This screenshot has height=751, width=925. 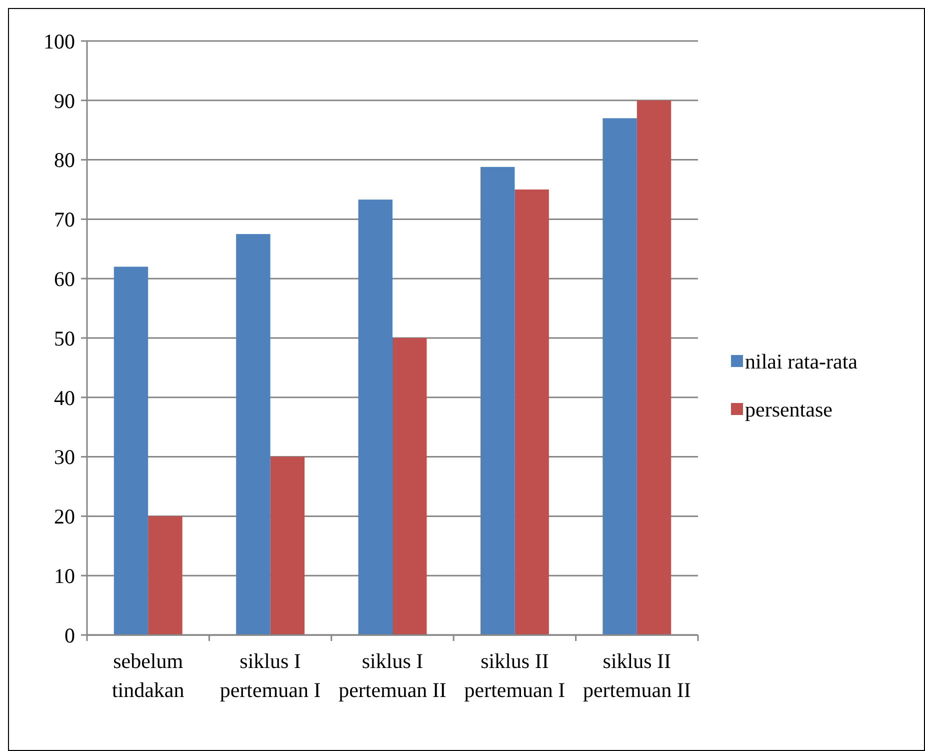 What do you see at coordinates (59, 41) in the screenshot?
I see `y-tick-label: 100` at bounding box center [59, 41].